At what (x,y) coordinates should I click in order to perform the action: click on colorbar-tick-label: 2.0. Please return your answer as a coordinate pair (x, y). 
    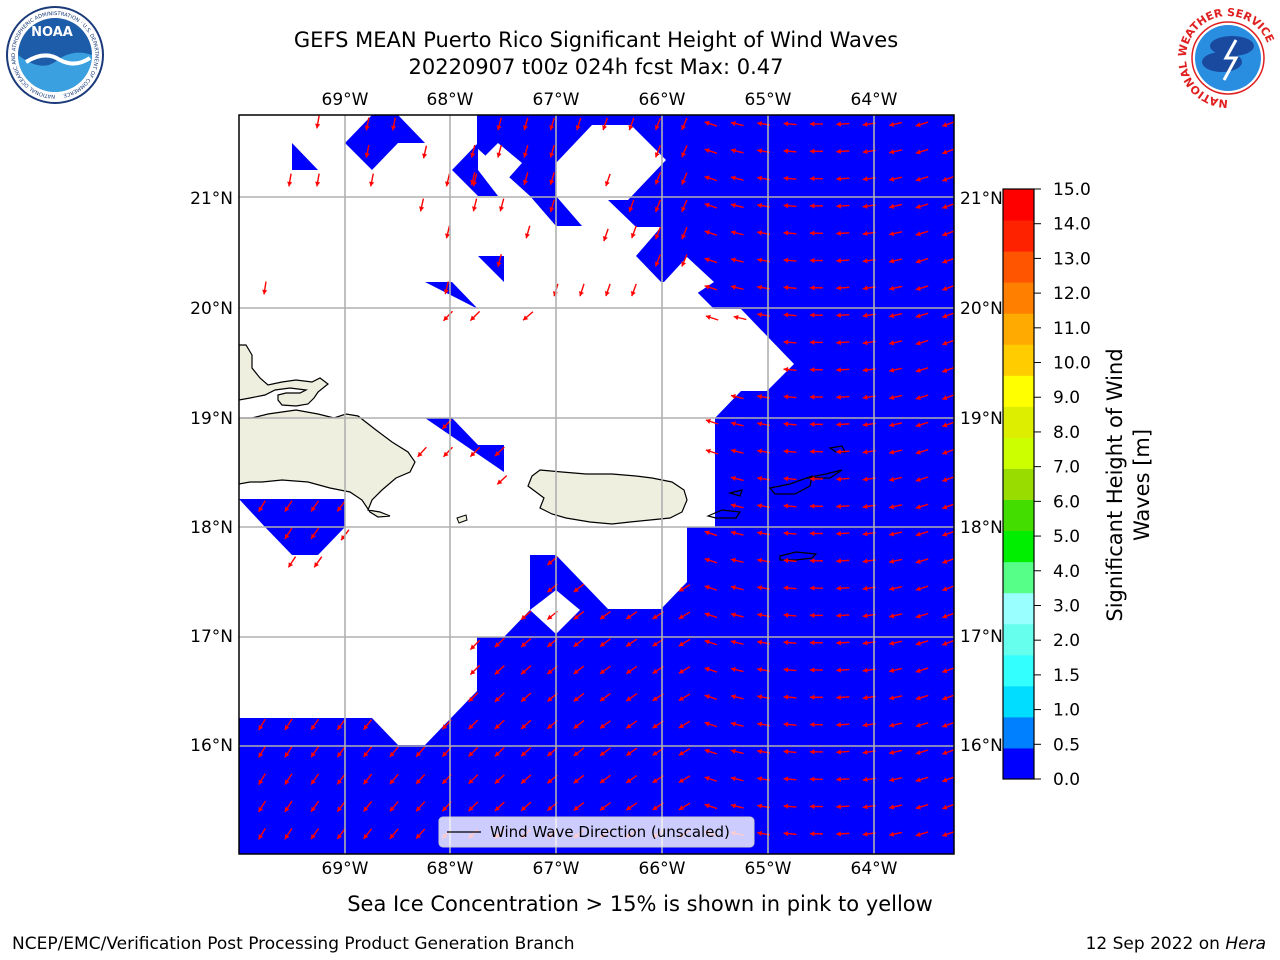
    Looking at the image, I should click on (1066, 641).